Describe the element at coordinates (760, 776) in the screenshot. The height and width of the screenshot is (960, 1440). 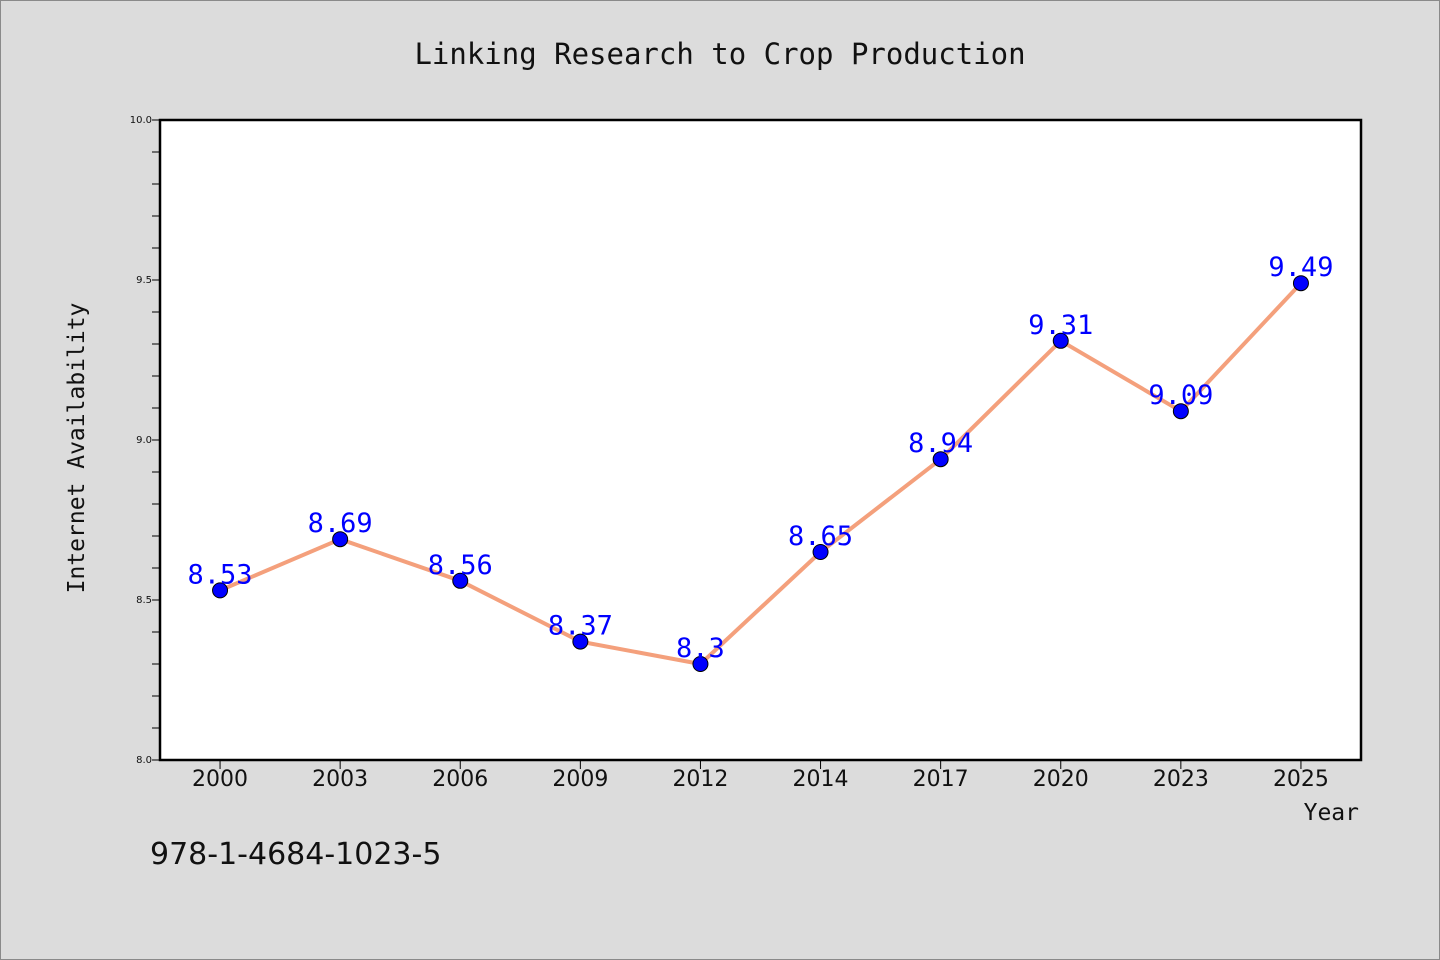
I see `x-axis: 2000 2003 2006 2009 2012 2014 2017 2020 2023 2025` at that location.